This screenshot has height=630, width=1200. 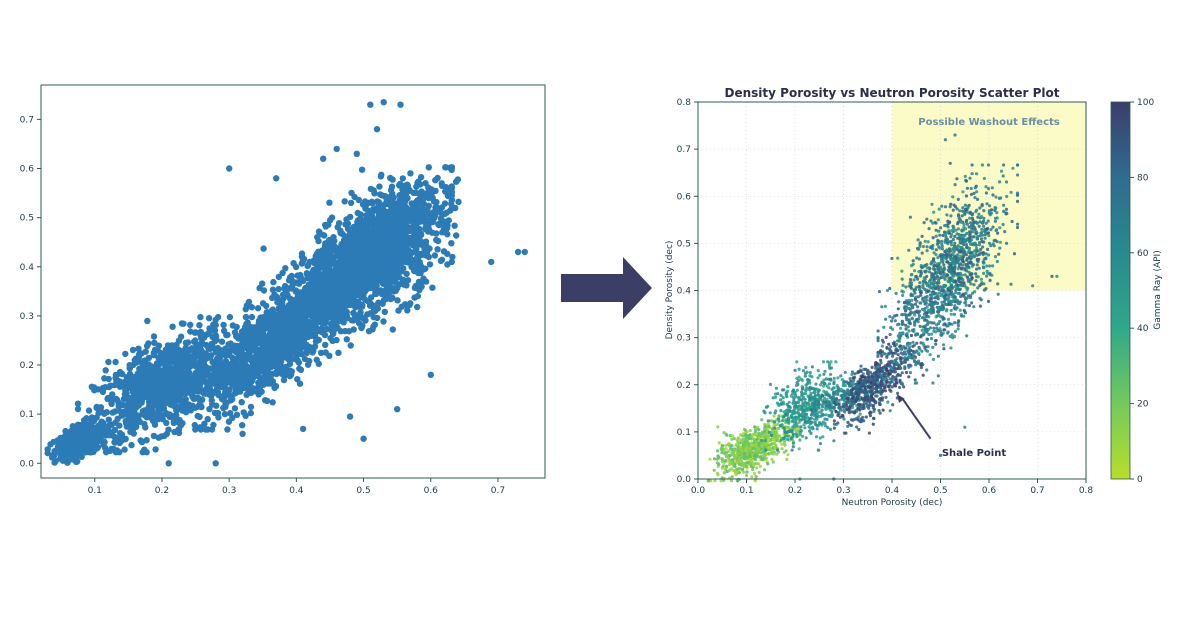 What do you see at coordinates (606, 288) in the screenshot?
I see `transform-arrow-icon` at bounding box center [606, 288].